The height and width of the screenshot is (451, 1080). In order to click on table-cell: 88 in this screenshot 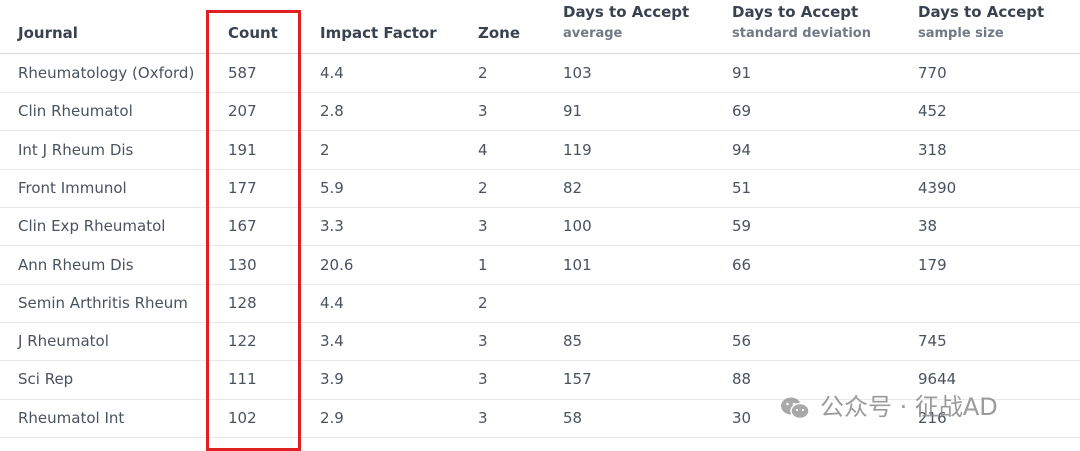, I will do `click(742, 379)`.